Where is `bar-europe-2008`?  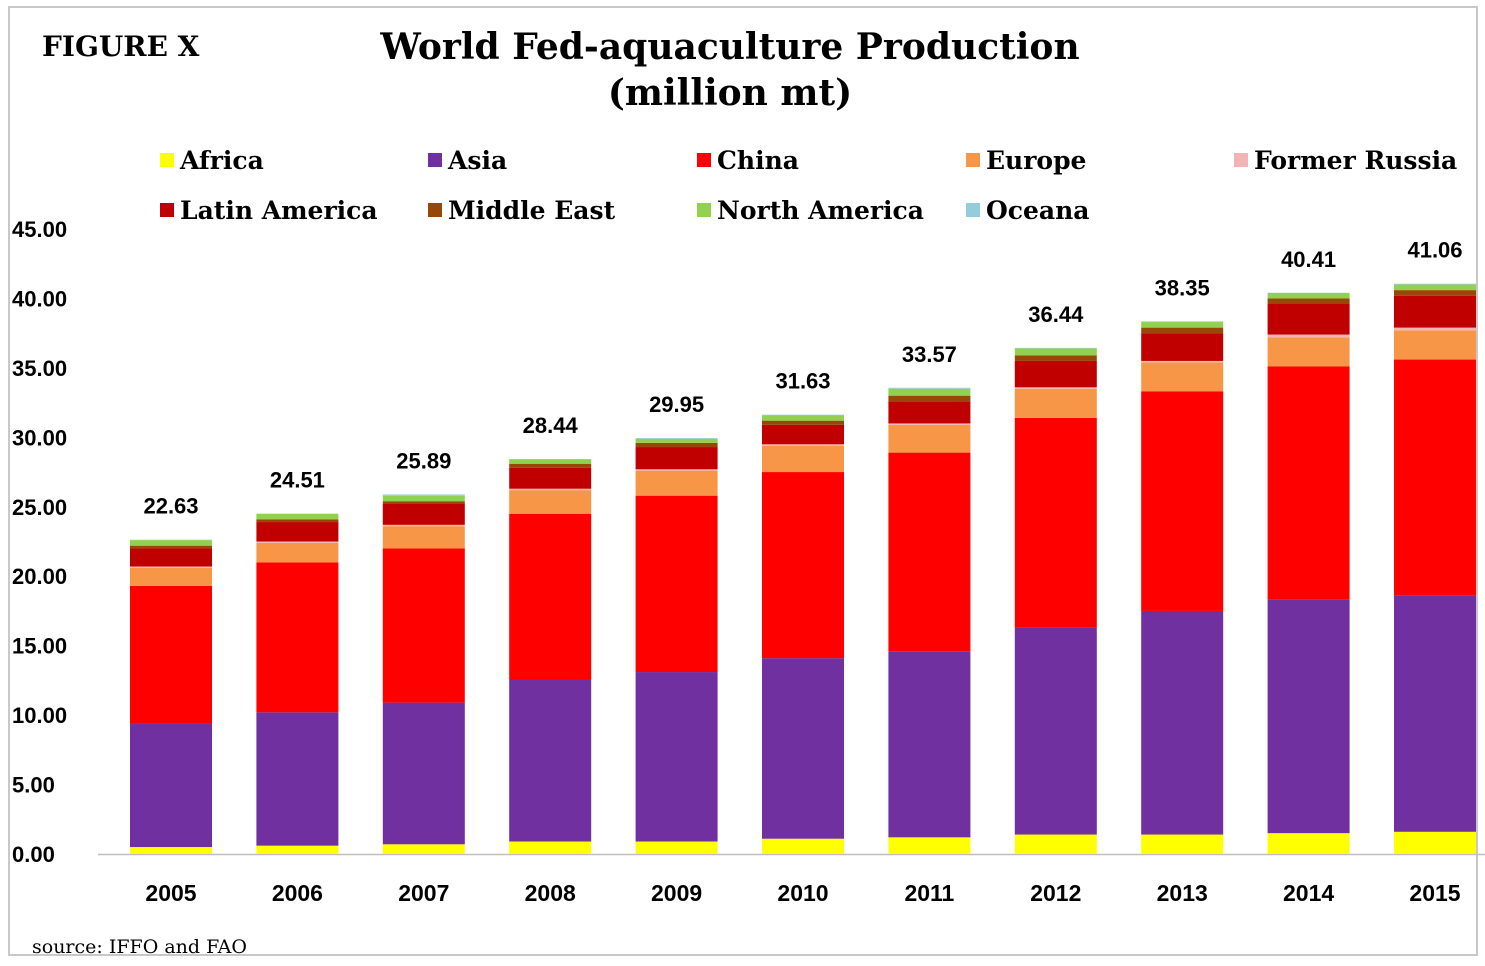 bar-europe-2008 is located at coordinates (550, 502).